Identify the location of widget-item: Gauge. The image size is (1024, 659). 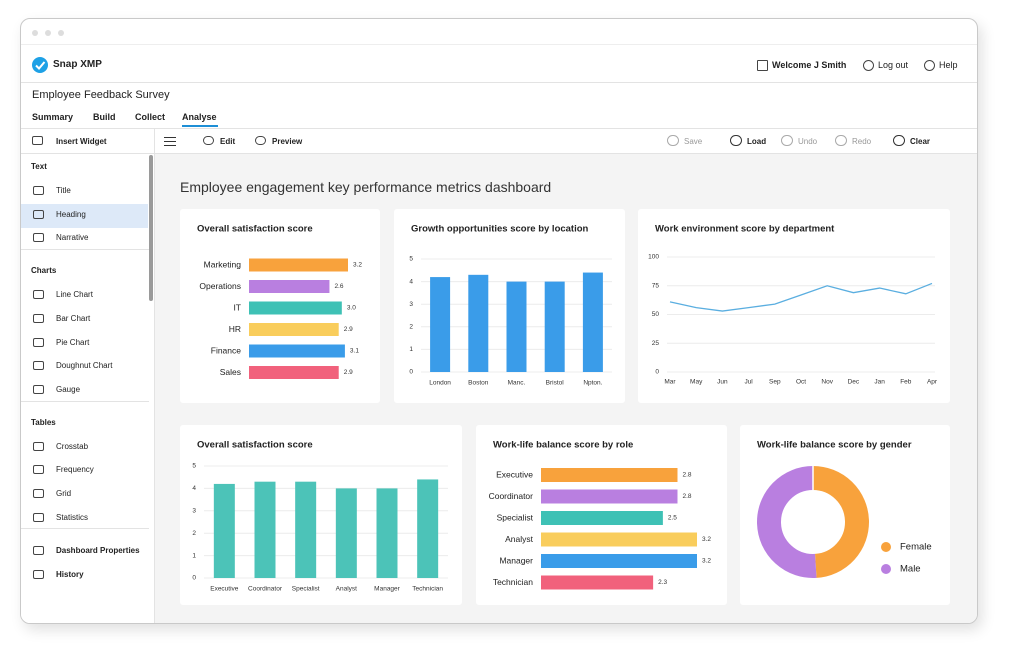
(68, 389).